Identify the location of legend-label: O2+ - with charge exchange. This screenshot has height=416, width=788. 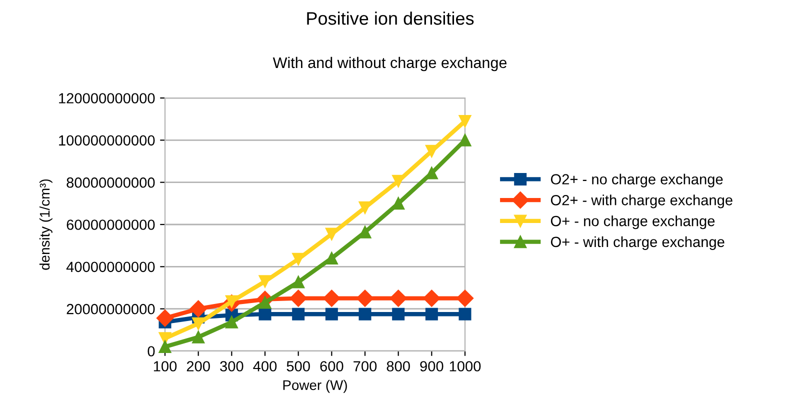
(641, 201).